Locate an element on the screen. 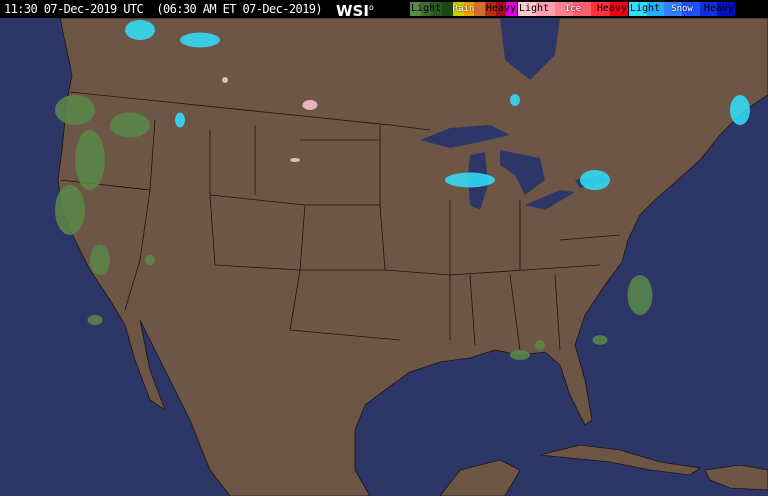  snow-title: Snow is located at coordinates (682, 9).